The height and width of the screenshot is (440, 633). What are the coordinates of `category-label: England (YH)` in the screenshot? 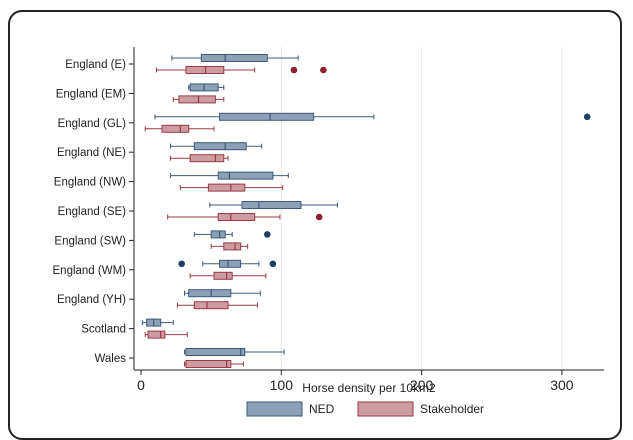 It's located at (91, 300).